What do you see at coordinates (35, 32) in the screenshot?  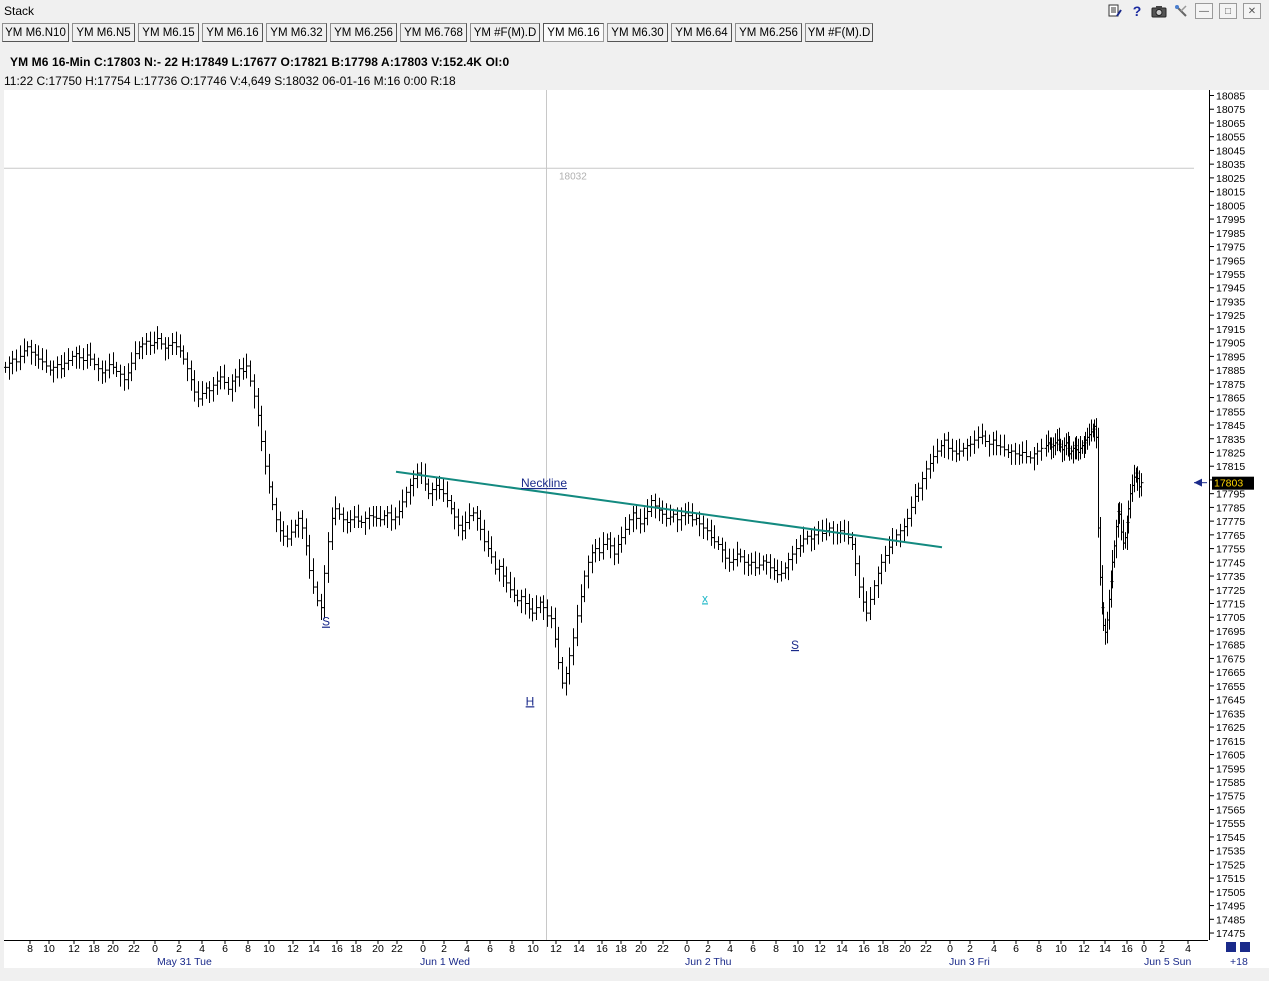 I see `chart-tab: YM M6.N10` at bounding box center [35, 32].